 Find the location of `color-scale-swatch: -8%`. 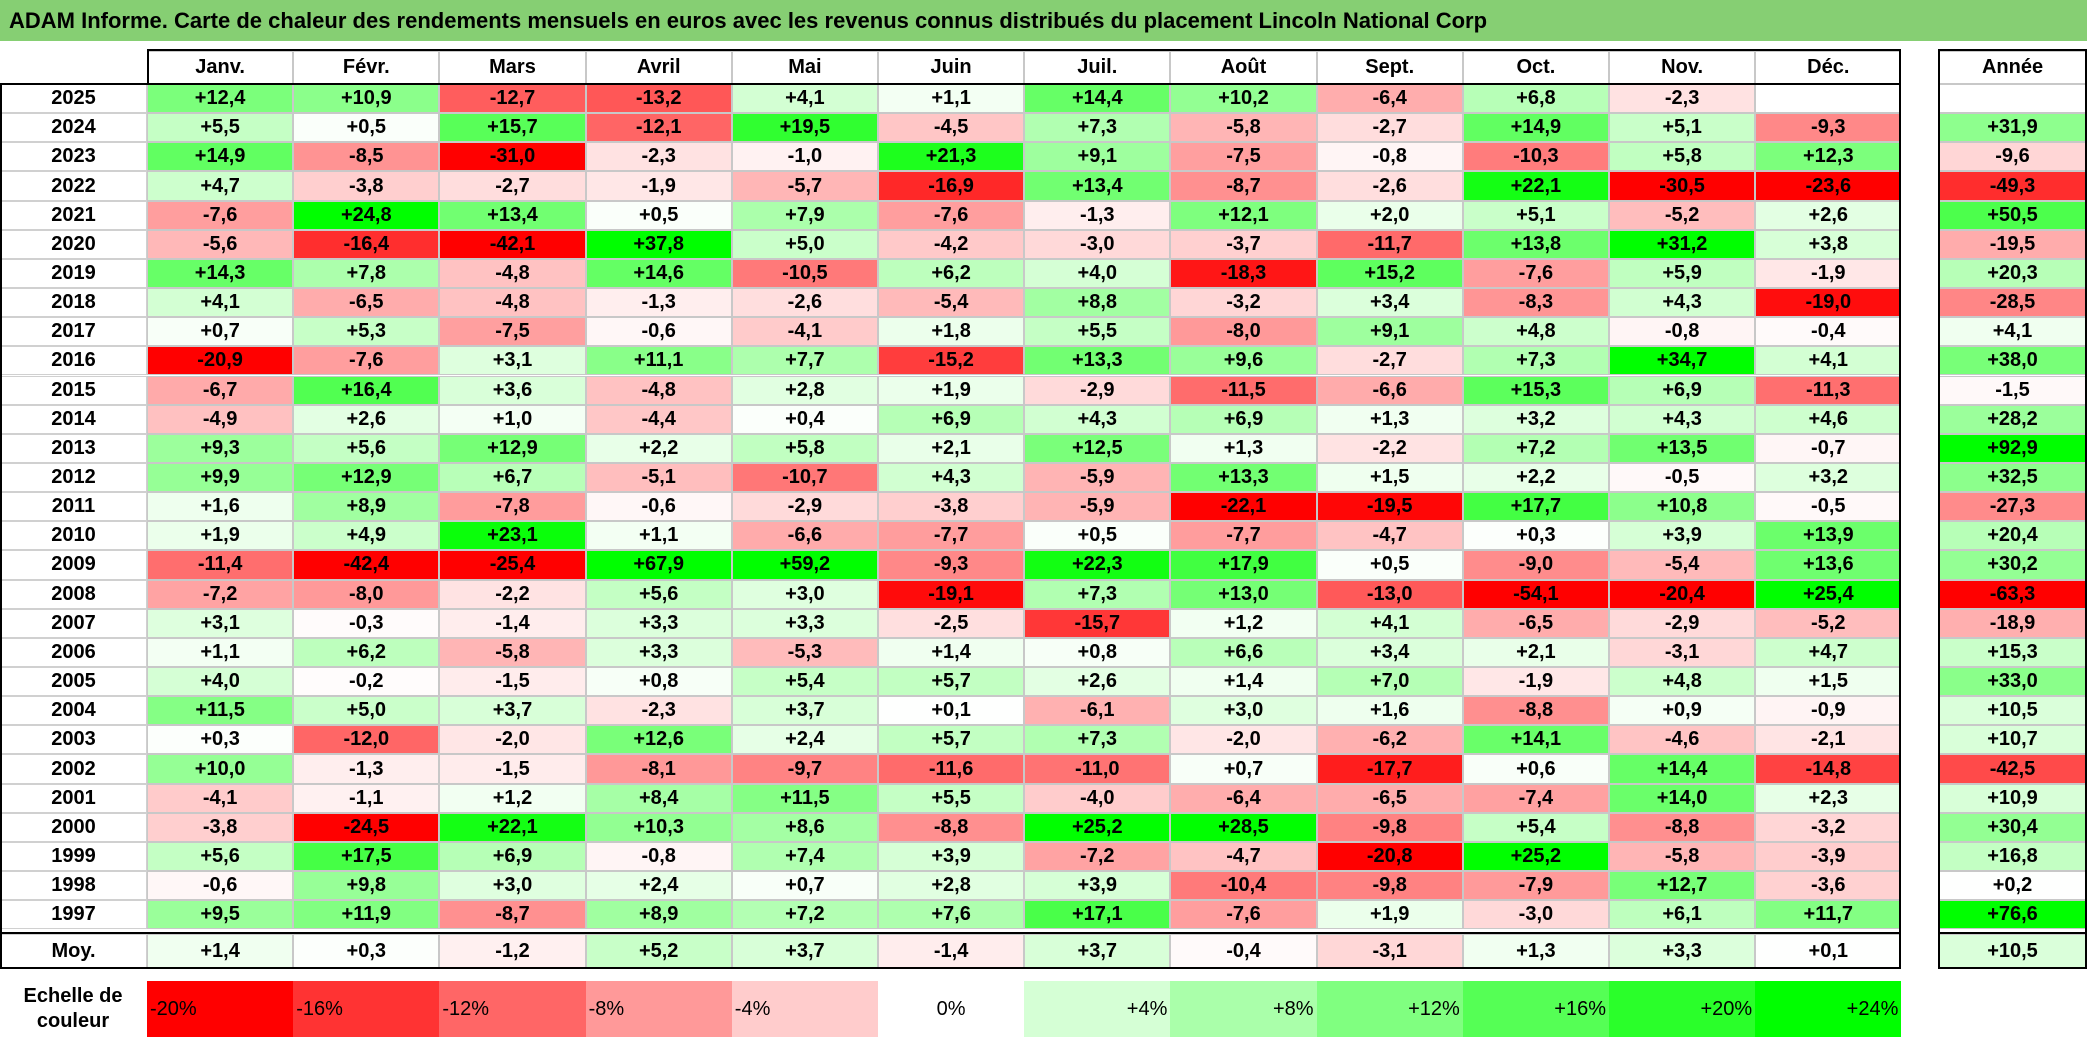

color-scale-swatch: -8% is located at coordinates (658, 1009).